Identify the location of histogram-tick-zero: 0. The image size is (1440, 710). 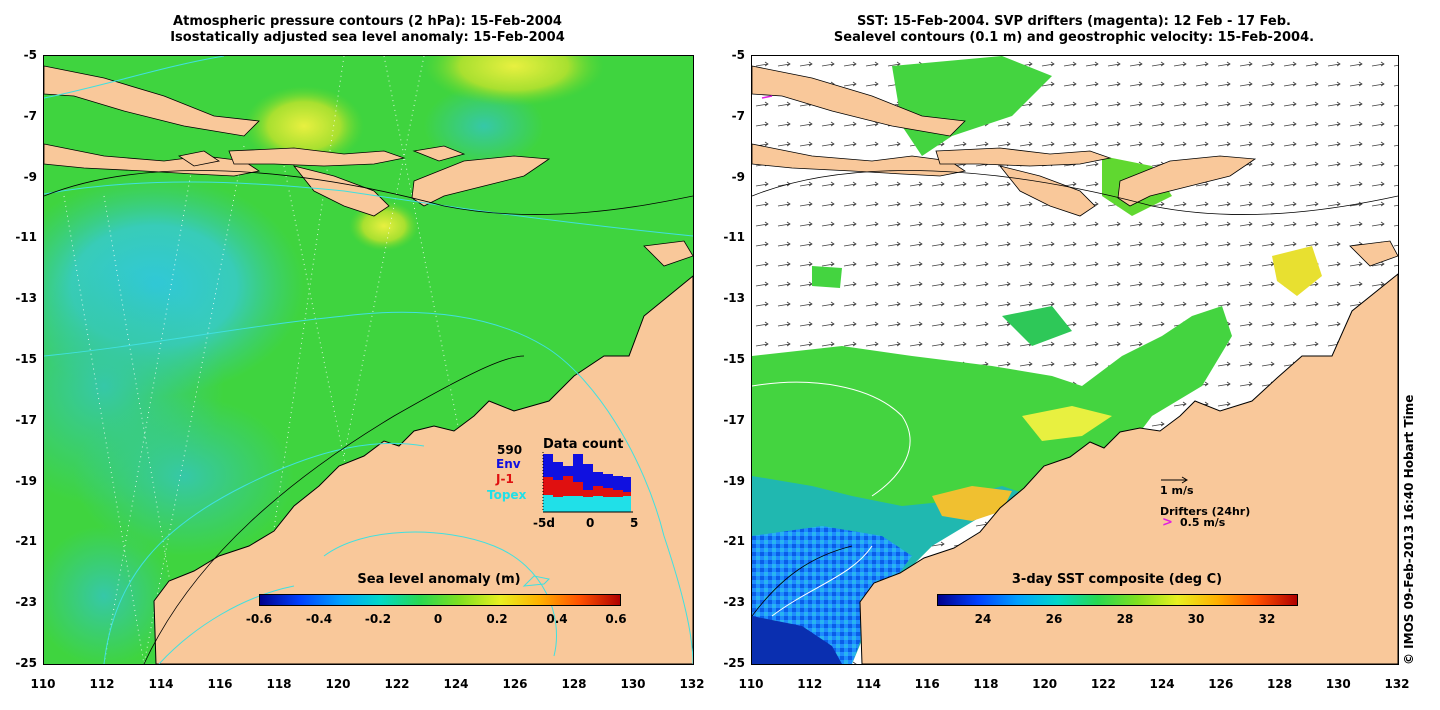
(590, 523).